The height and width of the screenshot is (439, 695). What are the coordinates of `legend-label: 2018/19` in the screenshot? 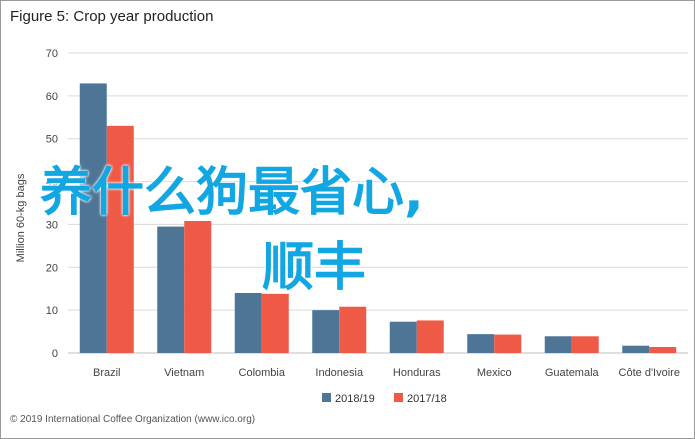 It's located at (355, 399).